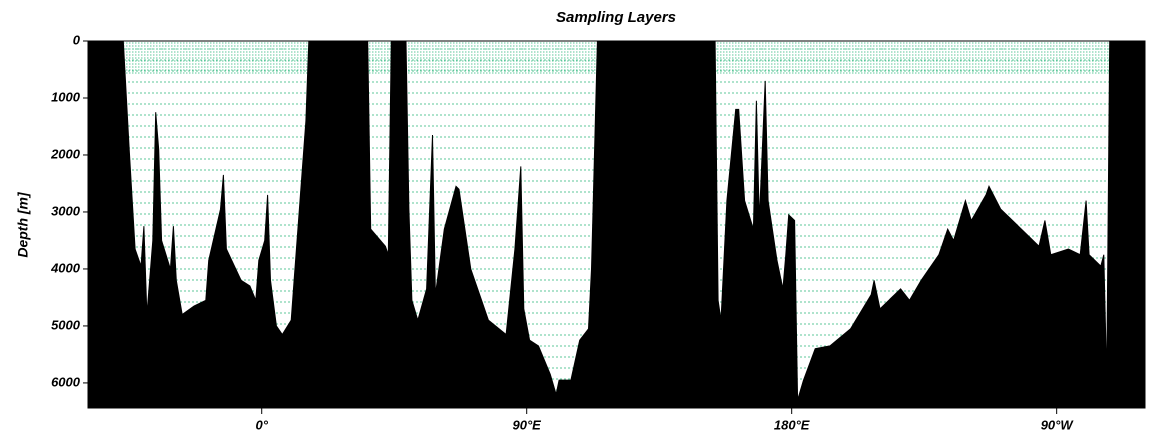  What do you see at coordinates (527, 424) in the screenshot?
I see `x-tick-label: 90°E` at bounding box center [527, 424].